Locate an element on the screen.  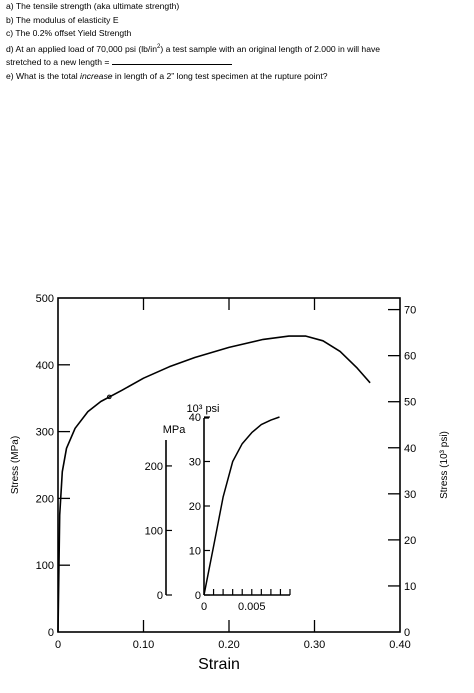
inset-psi-tick-label: 0 is located at coordinates (198, 596).